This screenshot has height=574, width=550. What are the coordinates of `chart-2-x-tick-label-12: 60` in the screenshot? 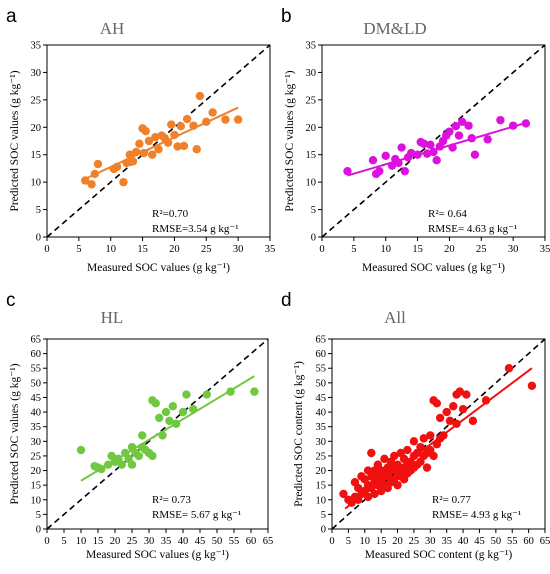 It's located at (251, 541).